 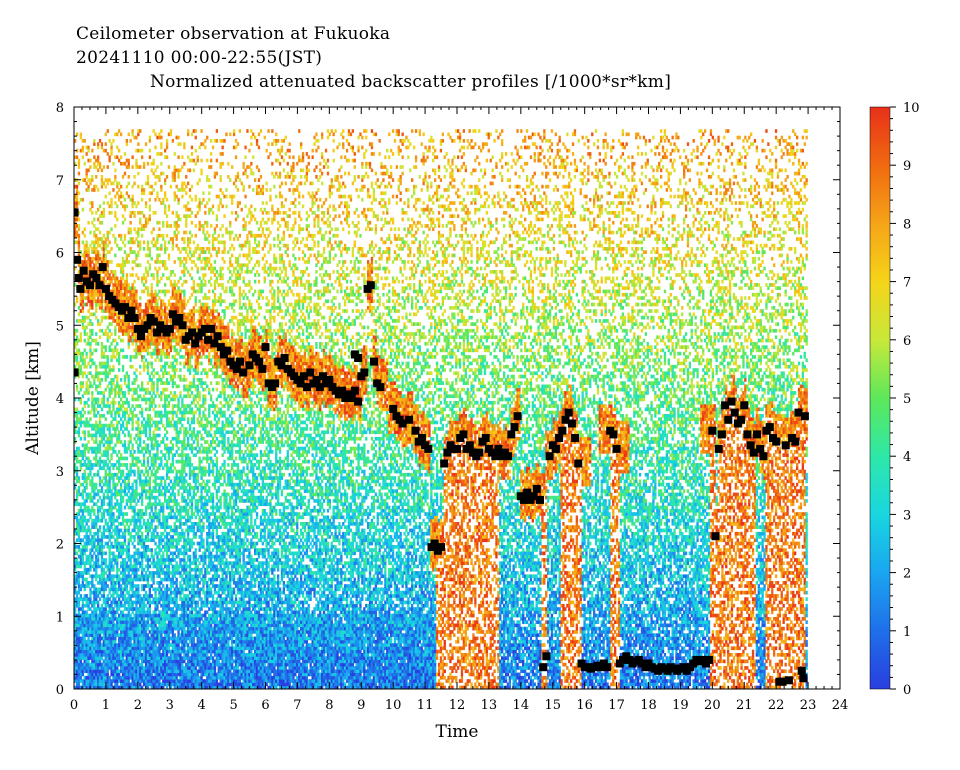 What do you see at coordinates (170, 705) in the screenshot?
I see `x-tick-label: 3` at bounding box center [170, 705].